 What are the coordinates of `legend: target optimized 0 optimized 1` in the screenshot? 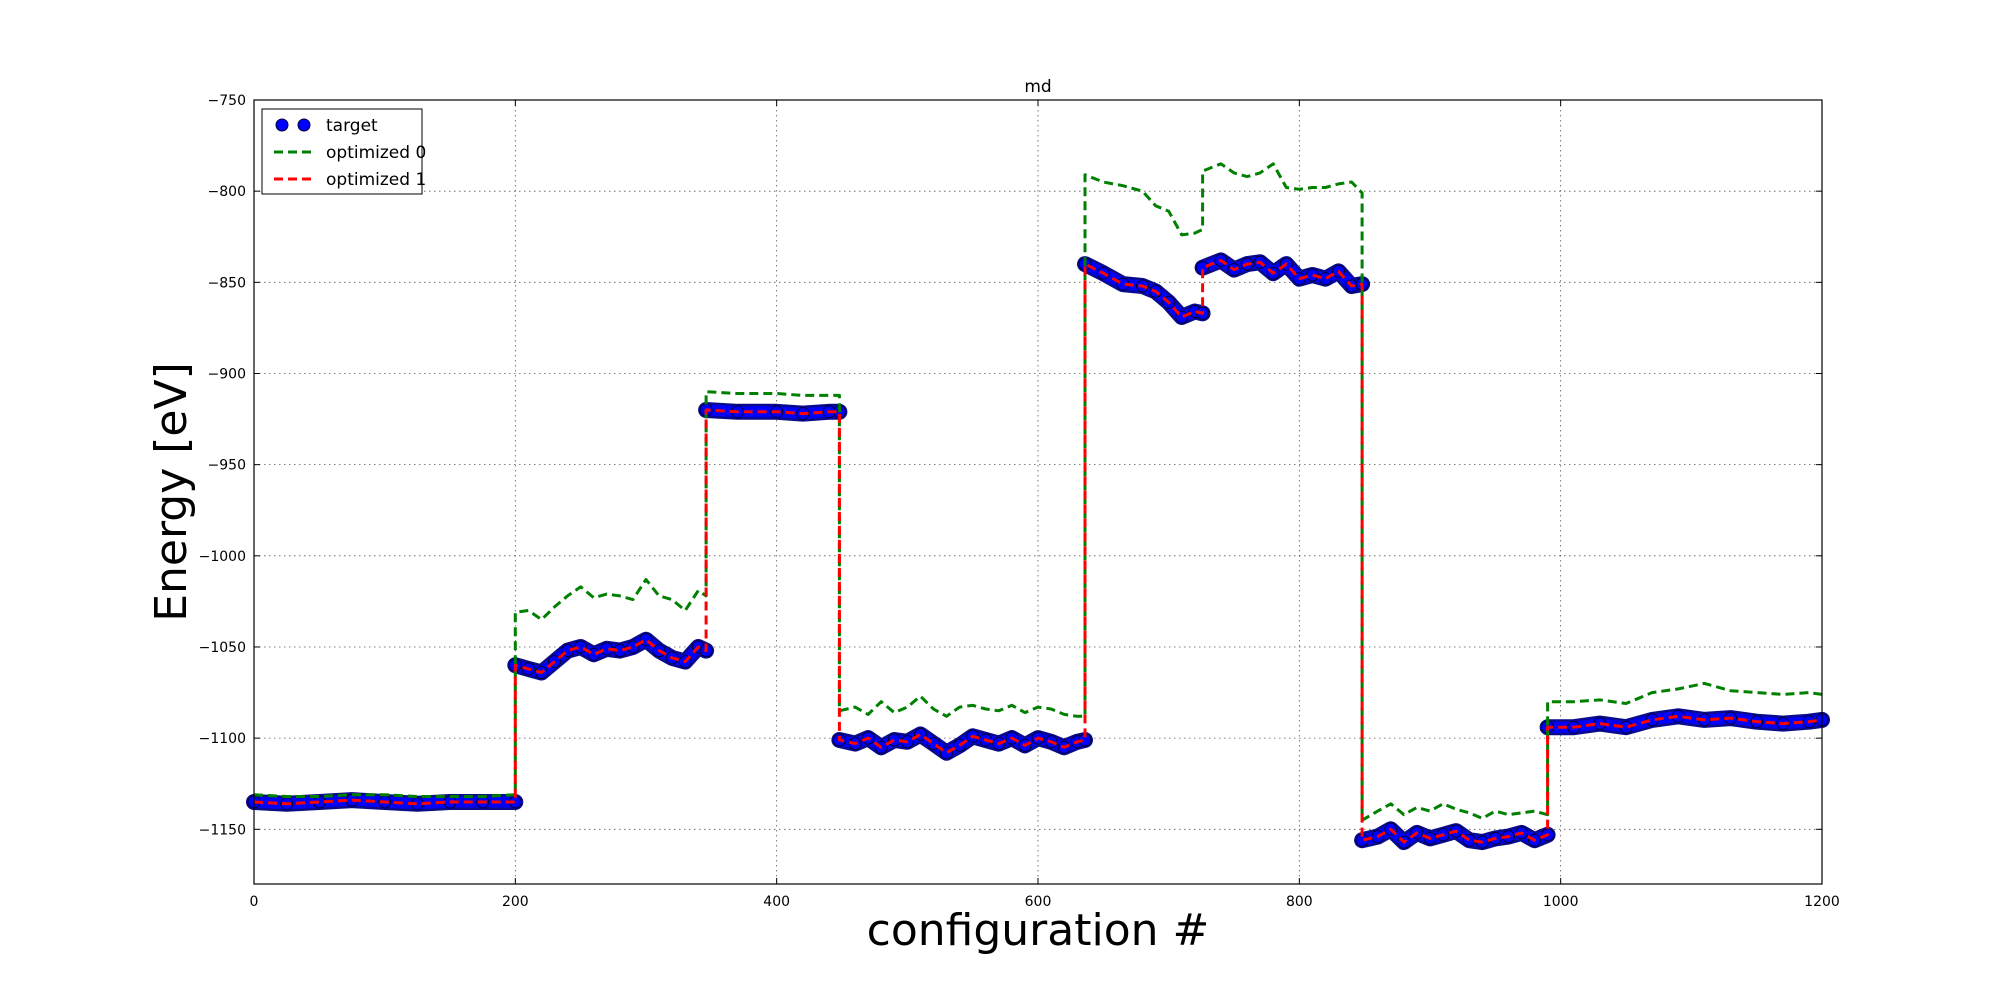 It's located at (343, 151).